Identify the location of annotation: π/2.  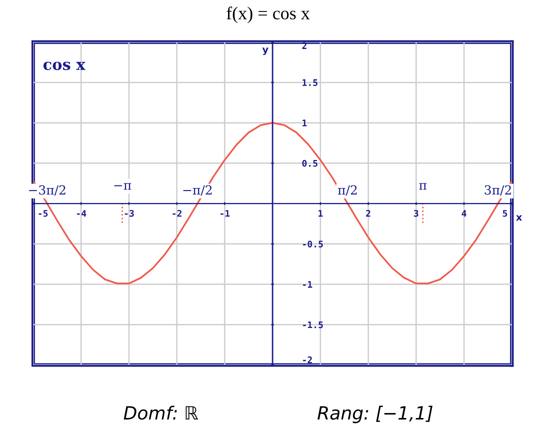
(347, 190).